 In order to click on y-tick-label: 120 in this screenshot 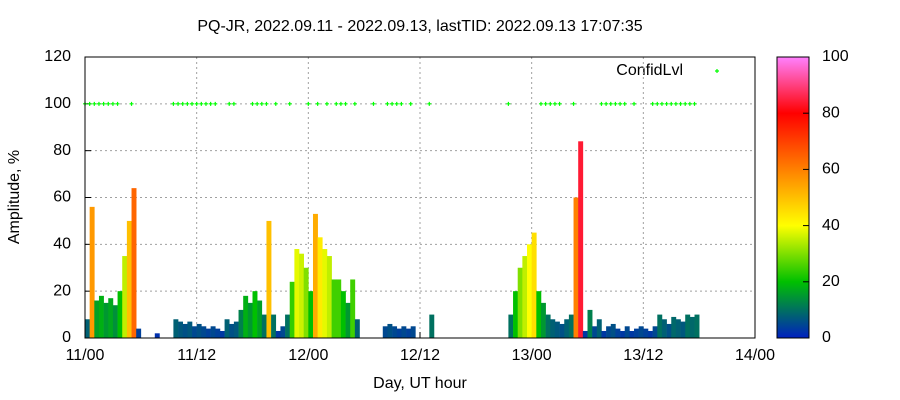, I will do `click(57, 56)`.